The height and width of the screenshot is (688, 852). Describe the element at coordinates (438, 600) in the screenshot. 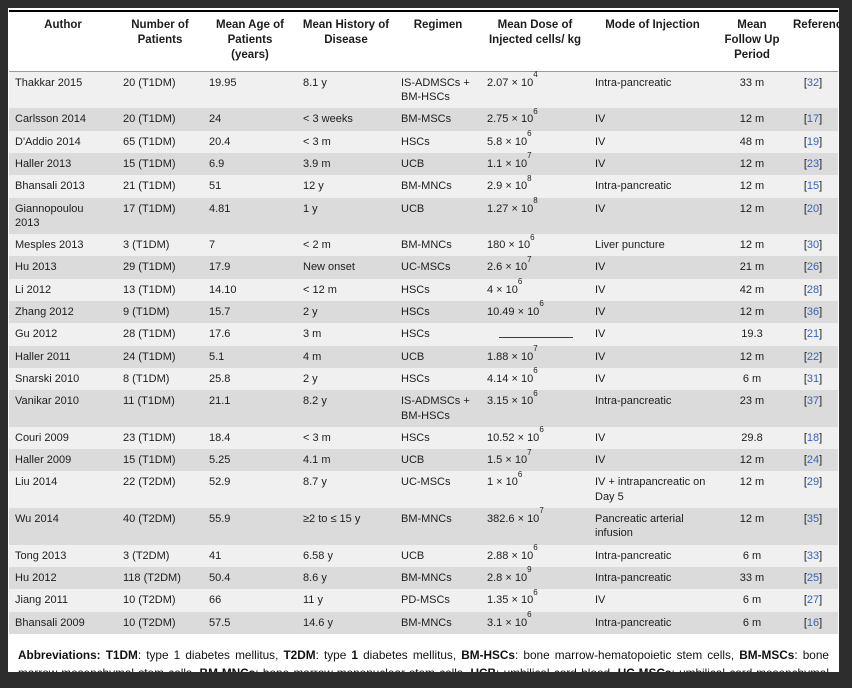

I see `cell-regimen: PD-MSCs` at that location.